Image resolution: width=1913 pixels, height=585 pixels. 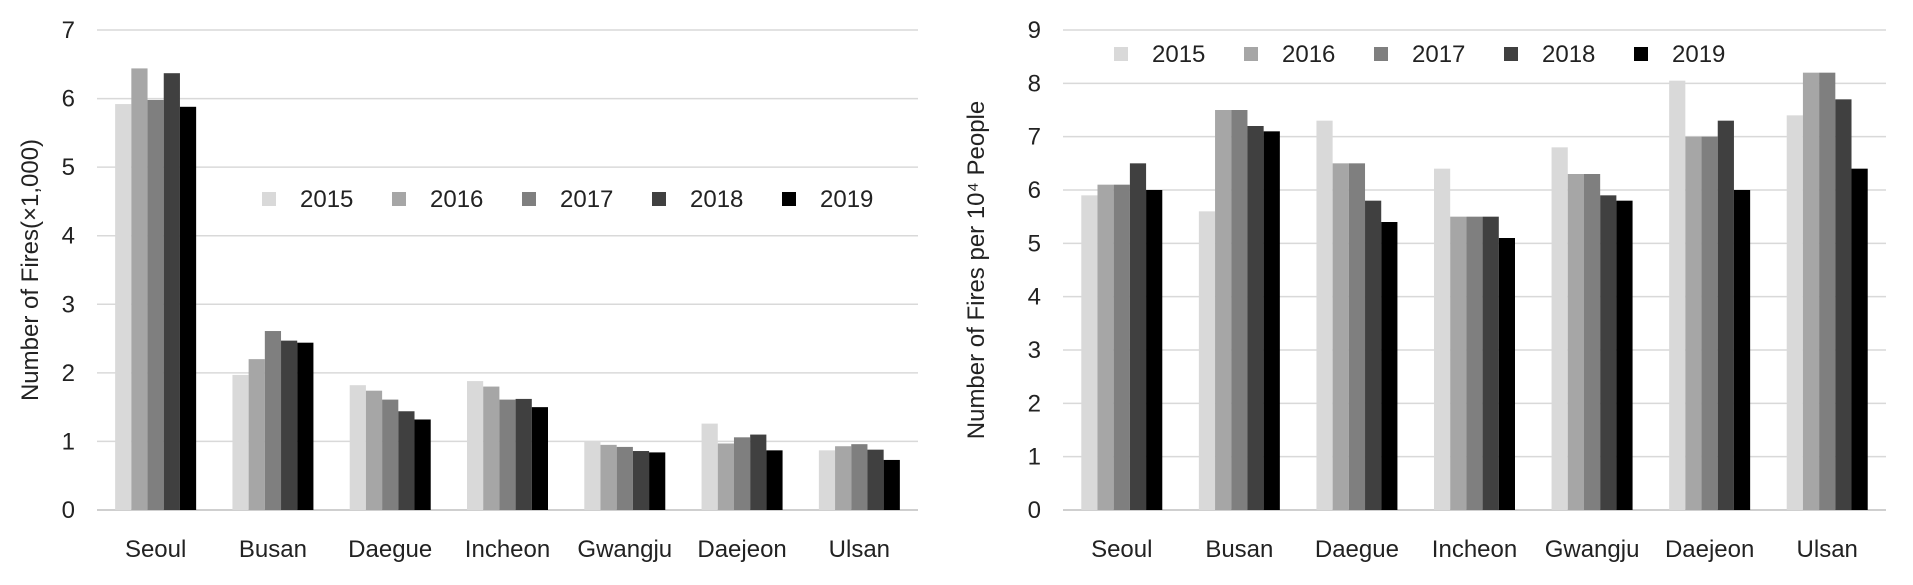 I want to click on y-tick-label: 8, so click(x=1034, y=83).